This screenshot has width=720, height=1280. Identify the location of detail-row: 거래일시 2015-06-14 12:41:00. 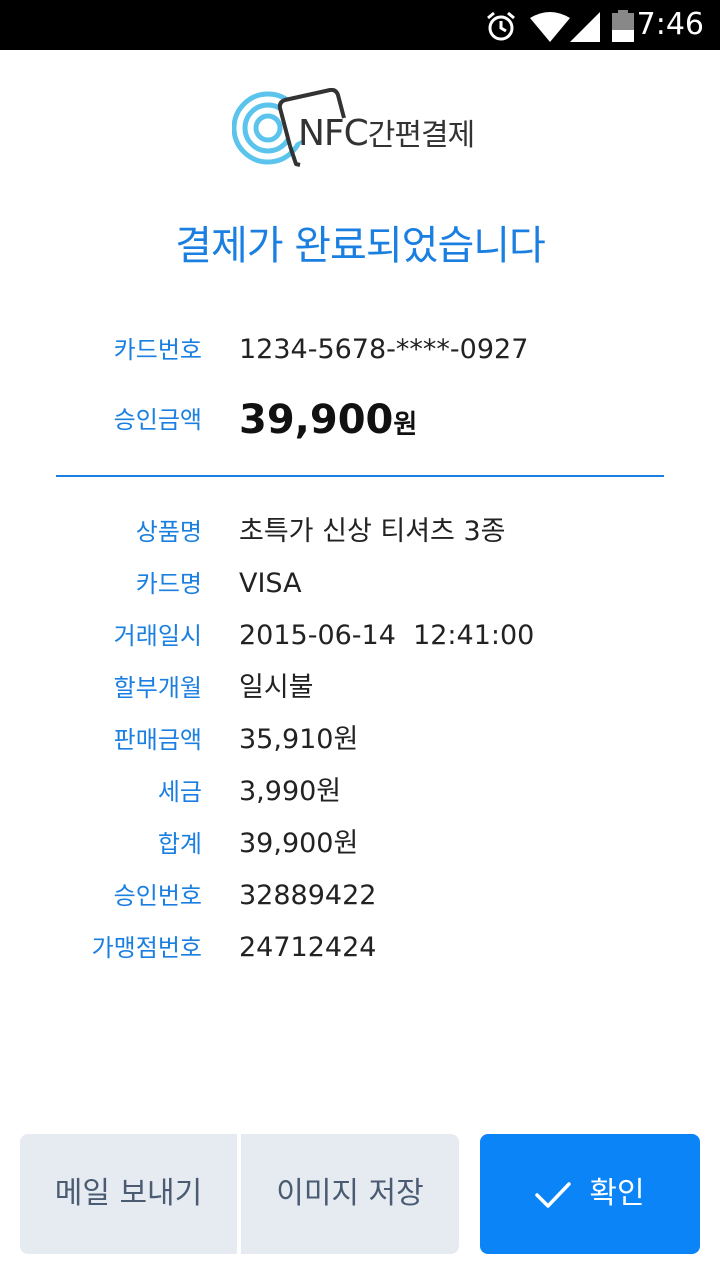
(360, 636).